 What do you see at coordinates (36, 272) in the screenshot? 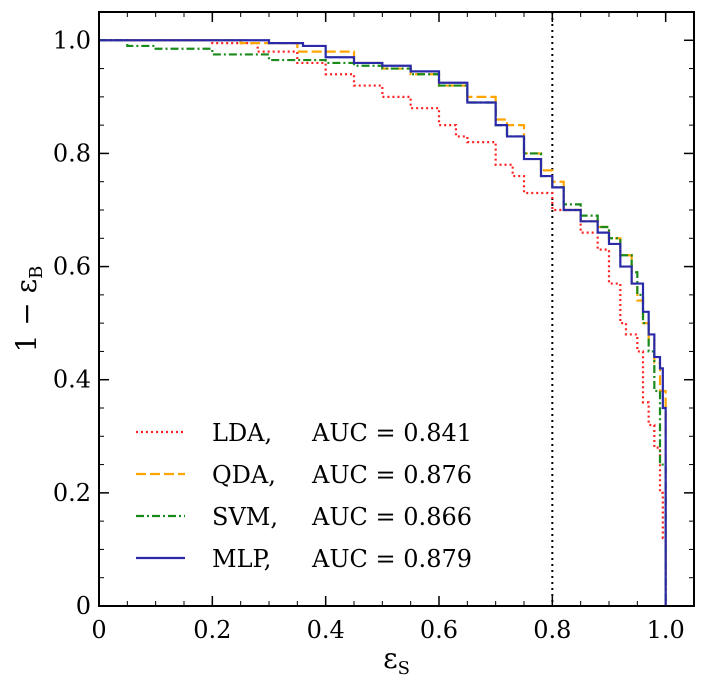
I see `y-axis-label-subscript: B` at bounding box center [36, 272].